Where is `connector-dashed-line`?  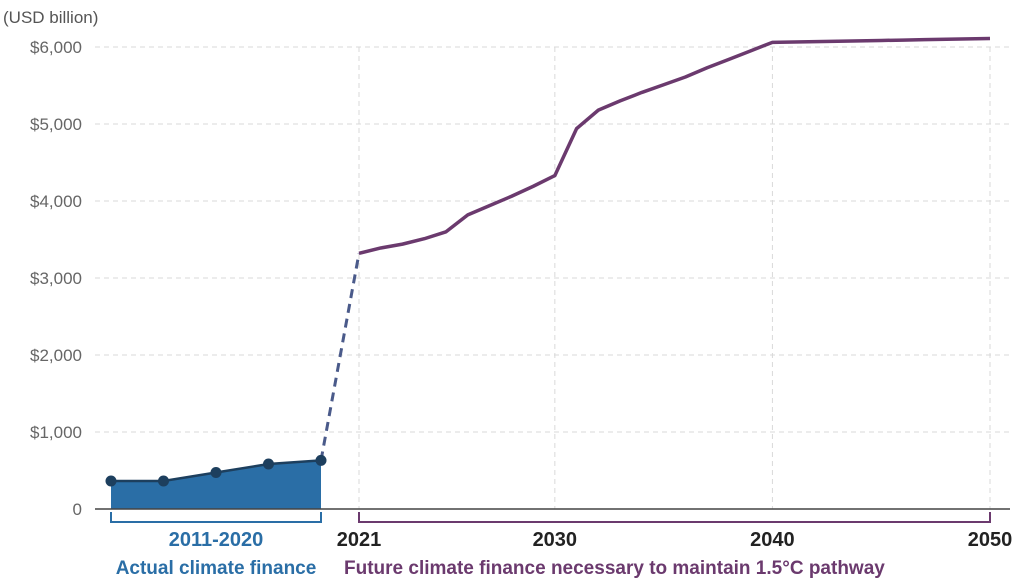
connector-dashed-line is located at coordinates (340, 357).